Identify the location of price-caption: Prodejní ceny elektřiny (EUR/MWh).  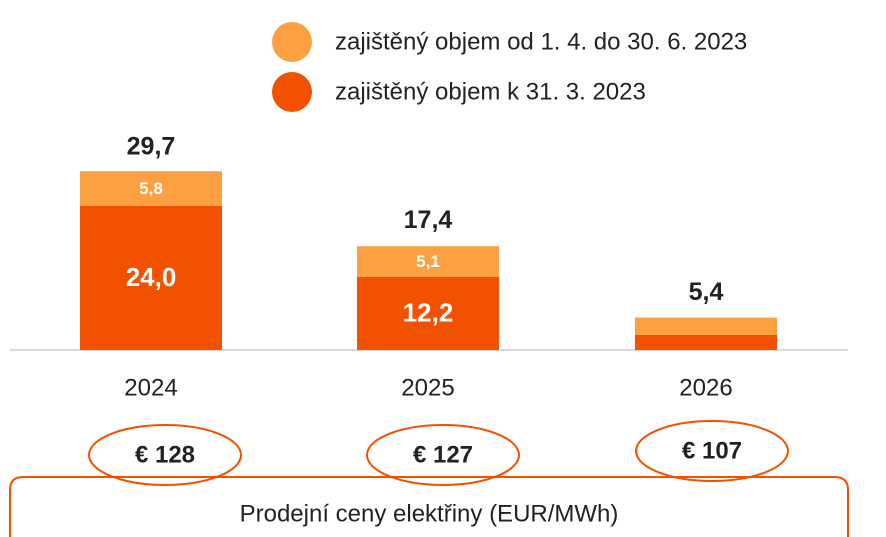
(429, 513).